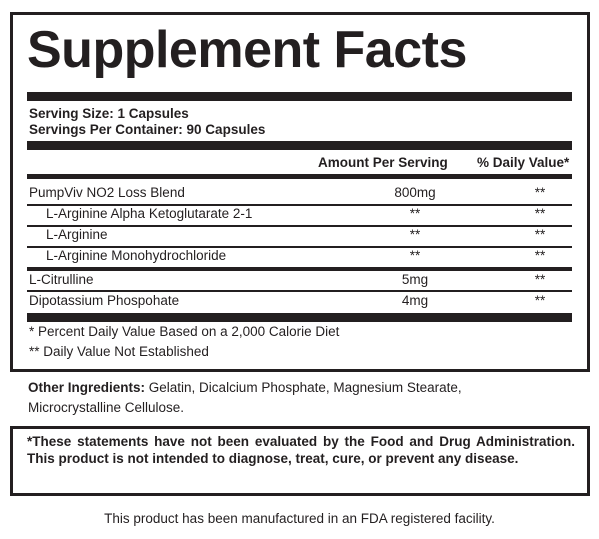 The height and width of the screenshot is (539, 599). I want to click on footnote: ** Daily Value Not Established, so click(119, 351).